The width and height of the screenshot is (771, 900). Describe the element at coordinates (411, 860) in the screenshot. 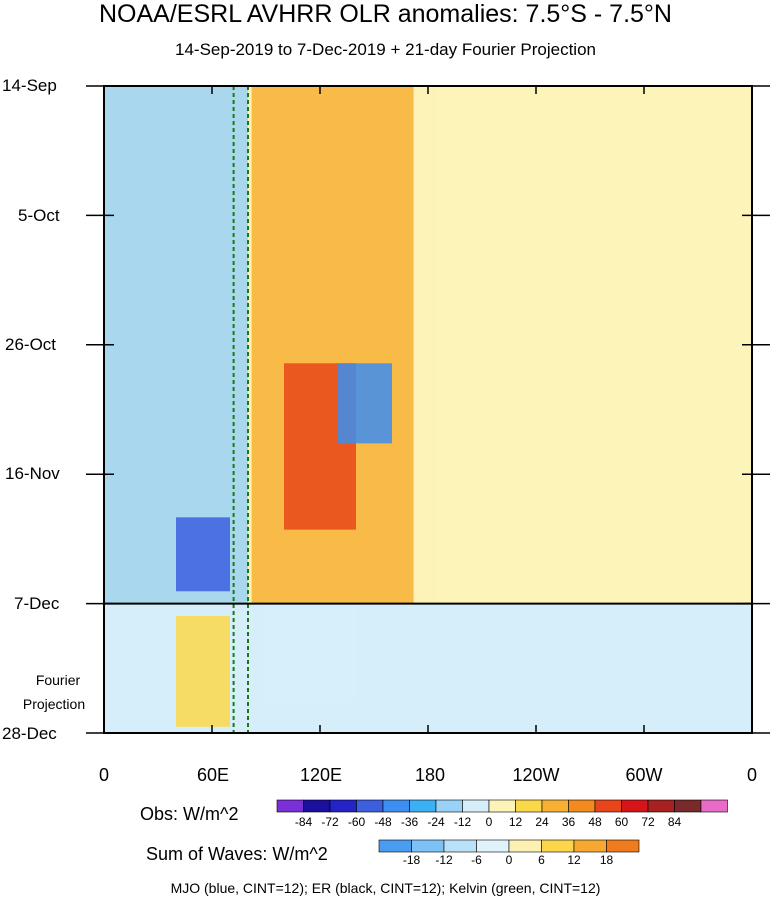

I see `colorbar-tick-label: -18` at that location.